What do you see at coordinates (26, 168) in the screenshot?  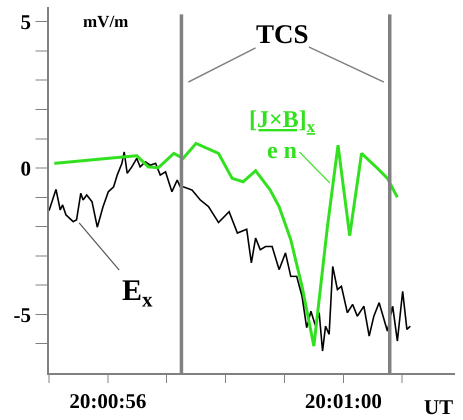 I see `y-tick-label: 0` at bounding box center [26, 168].